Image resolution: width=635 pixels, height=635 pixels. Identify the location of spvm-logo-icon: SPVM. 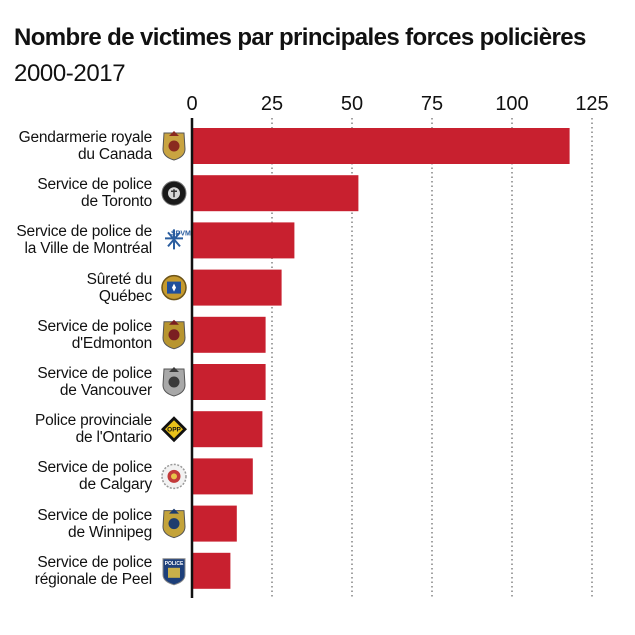
(178, 239).